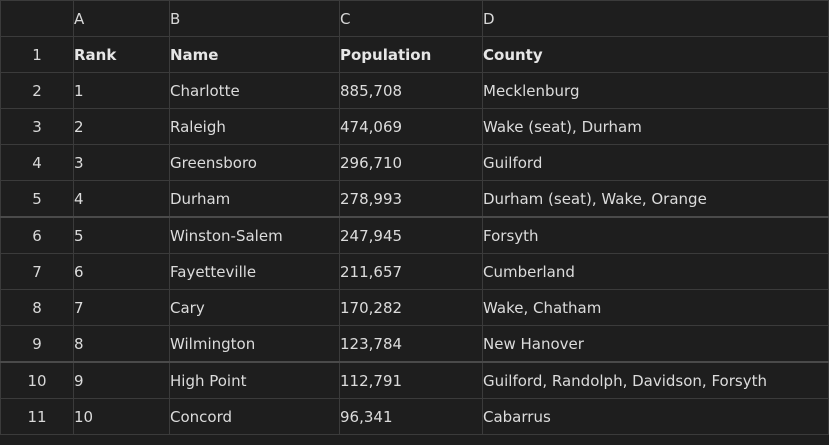 The width and height of the screenshot is (829, 445). What do you see at coordinates (655, 162) in the screenshot?
I see `cell: Guilford` at bounding box center [655, 162].